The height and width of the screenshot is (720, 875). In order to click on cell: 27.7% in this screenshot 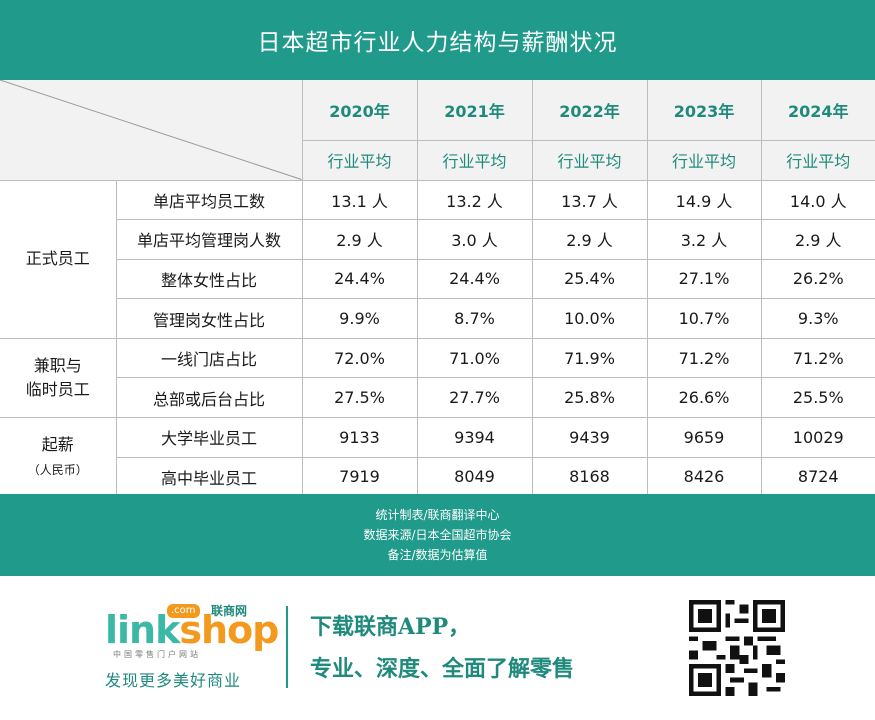, I will do `click(474, 398)`.